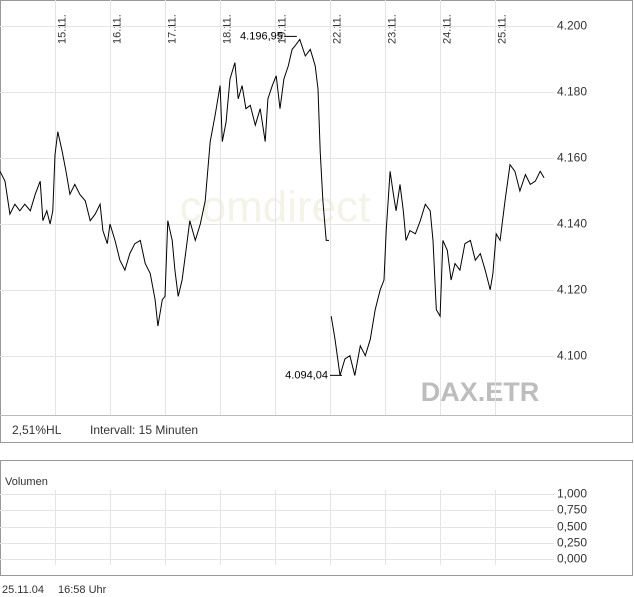  What do you see at coordinates (447, 29) in the screenshot?
I see `x-tick-label: 24.11.` at bounding box center [447, 29].